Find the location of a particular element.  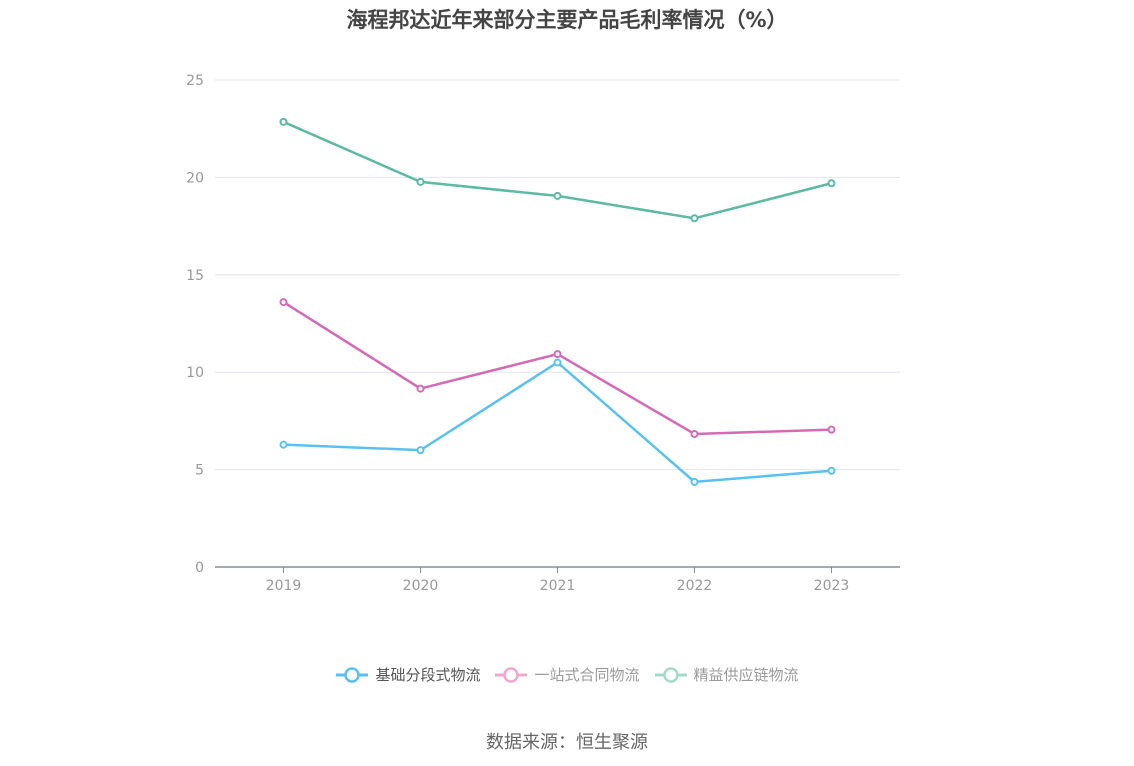

legend-item-1: 一站式合同物流 is located at coordinates (567, 674).